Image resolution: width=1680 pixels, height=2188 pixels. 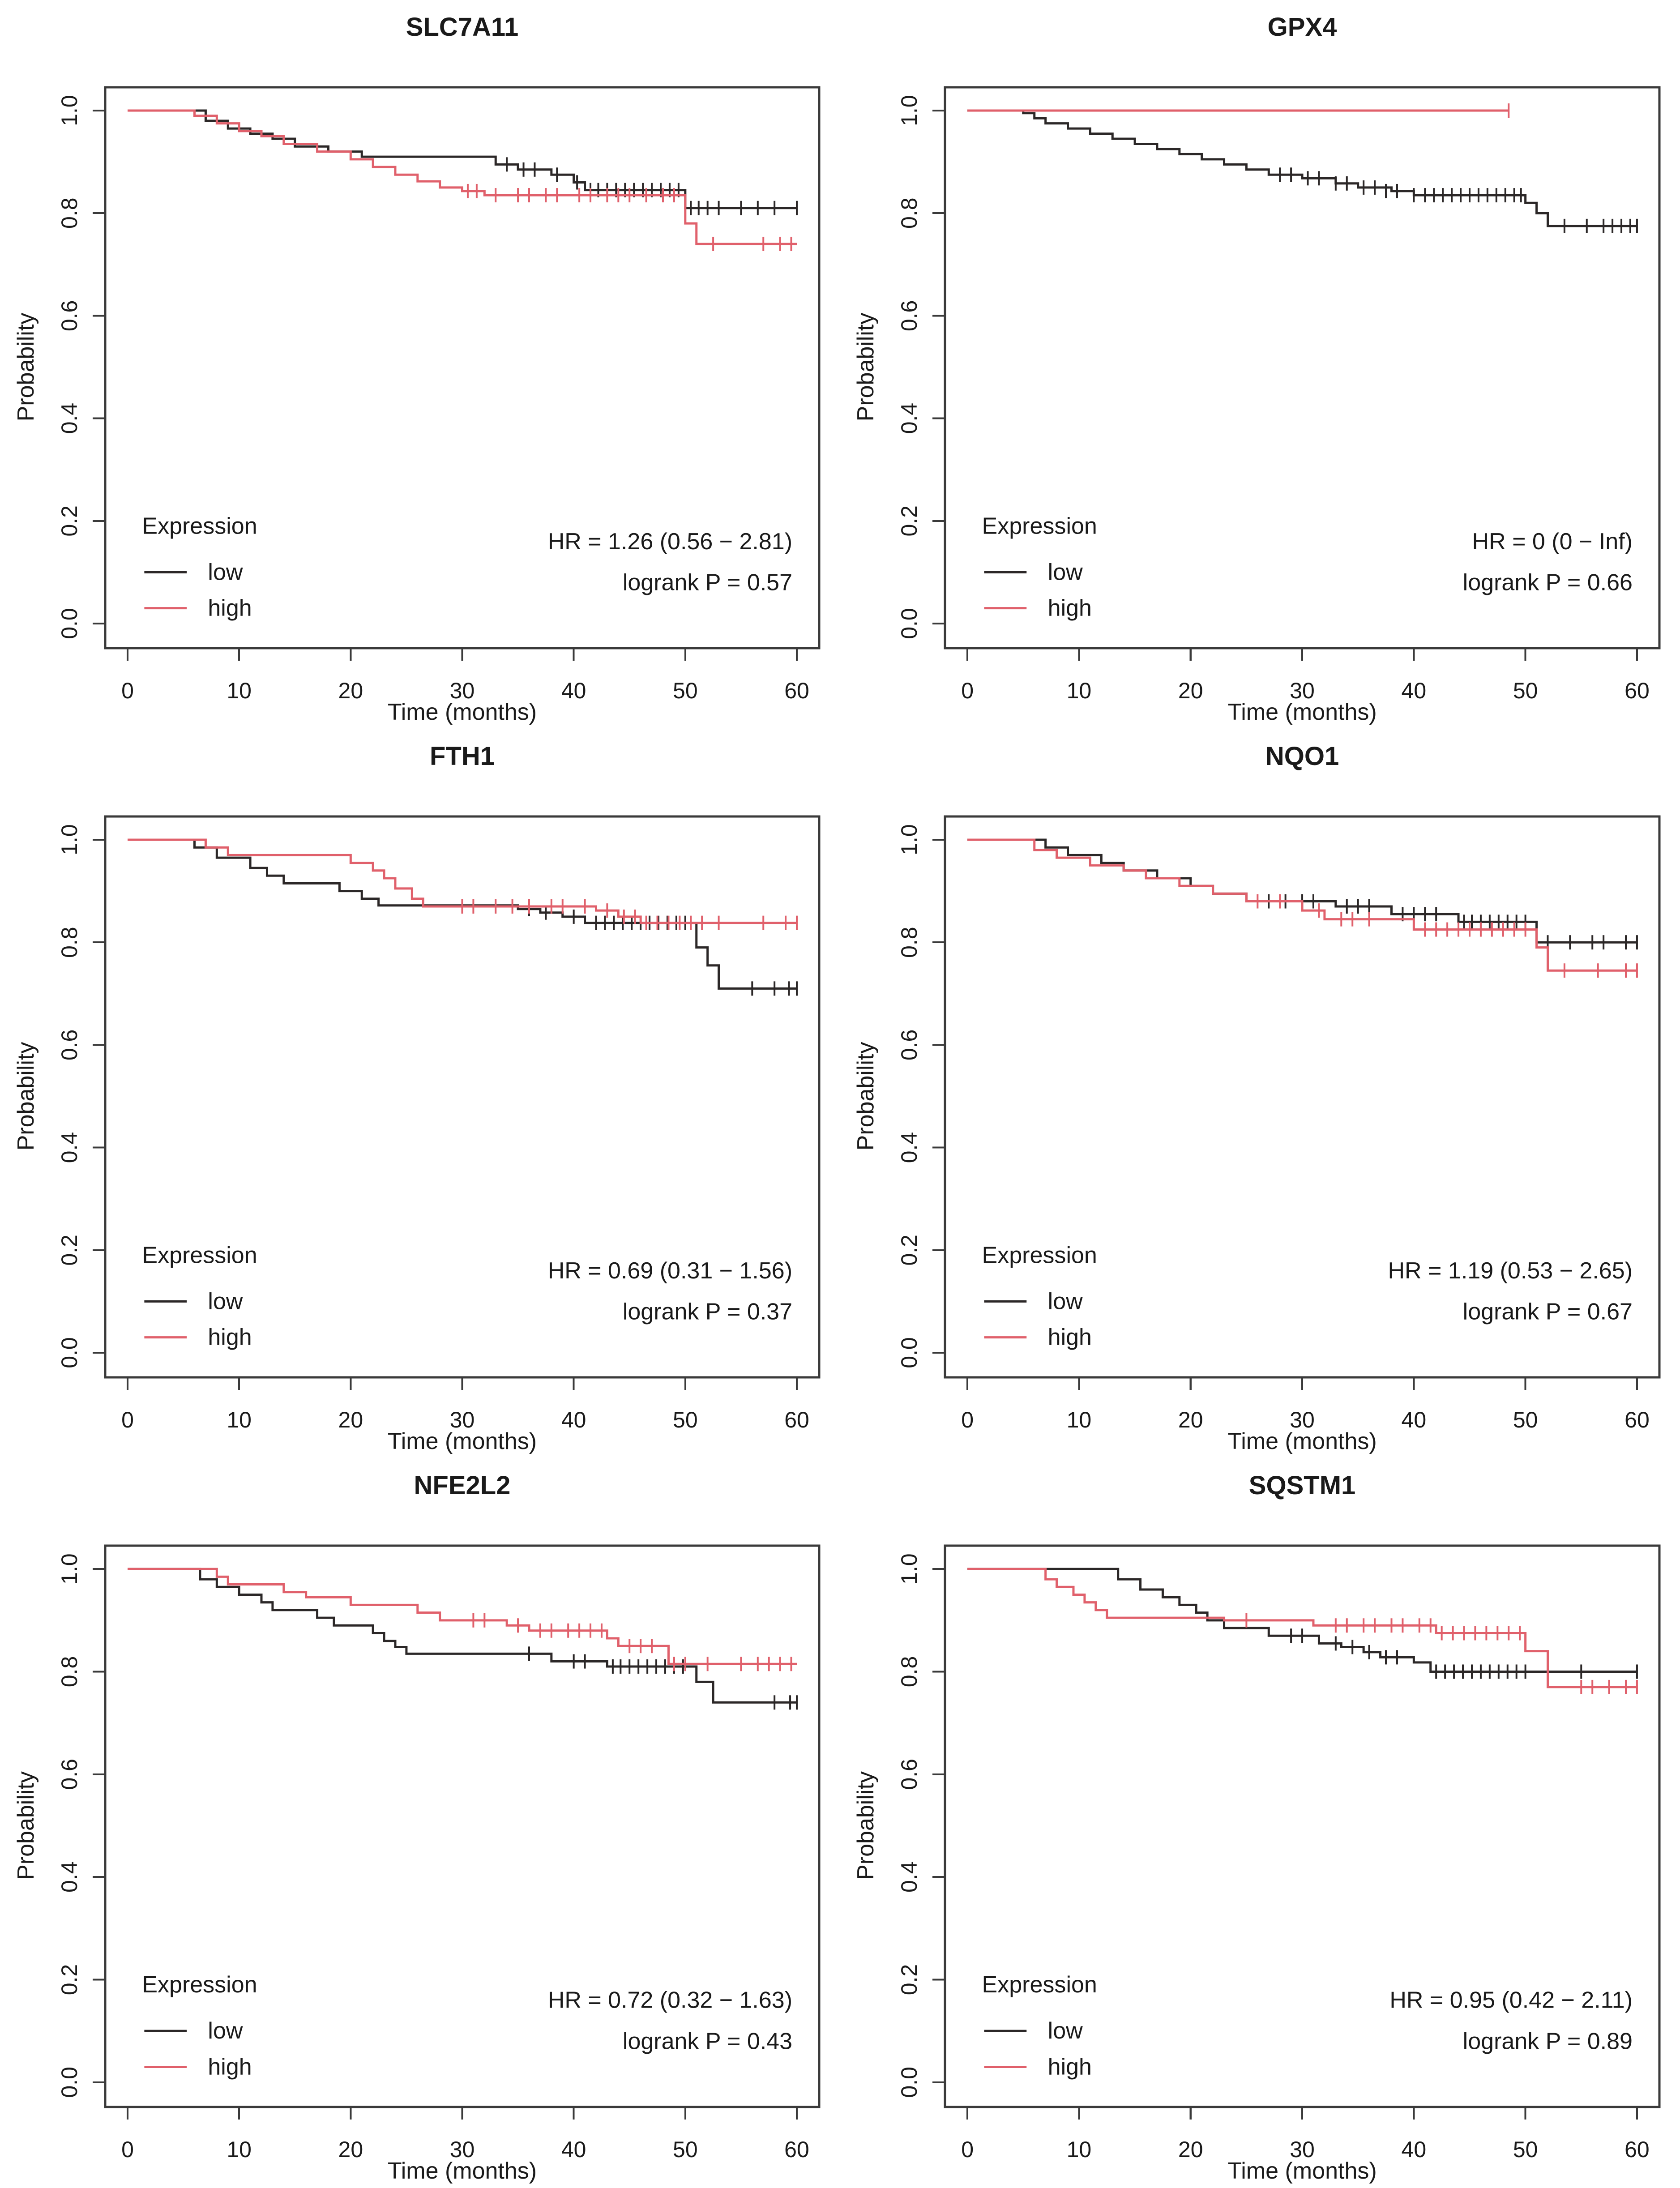 What do you see at coordinates (1302, 1485) in the screenshot?
I see `chart-title: SQSTM1` at bounding box center [1302, 1485].